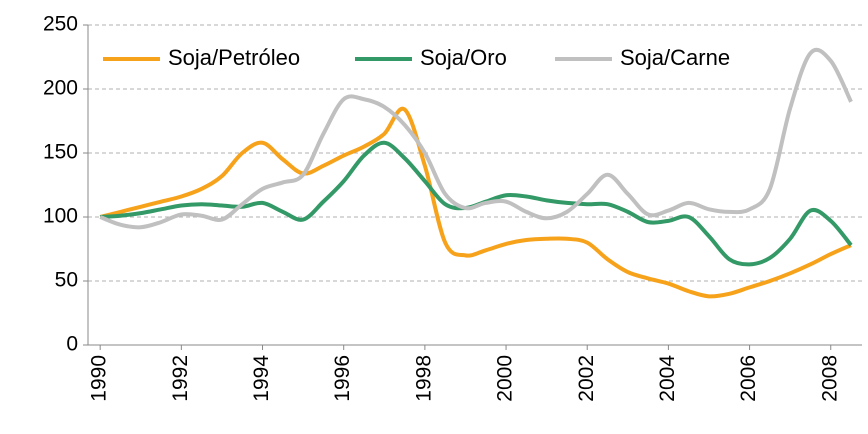 This screenshot has height=434, width=868. What do you see at coordinates (667, 378) in the screenshot?
I see `x-tick-label: 2004` at bounding box center [667, 378].